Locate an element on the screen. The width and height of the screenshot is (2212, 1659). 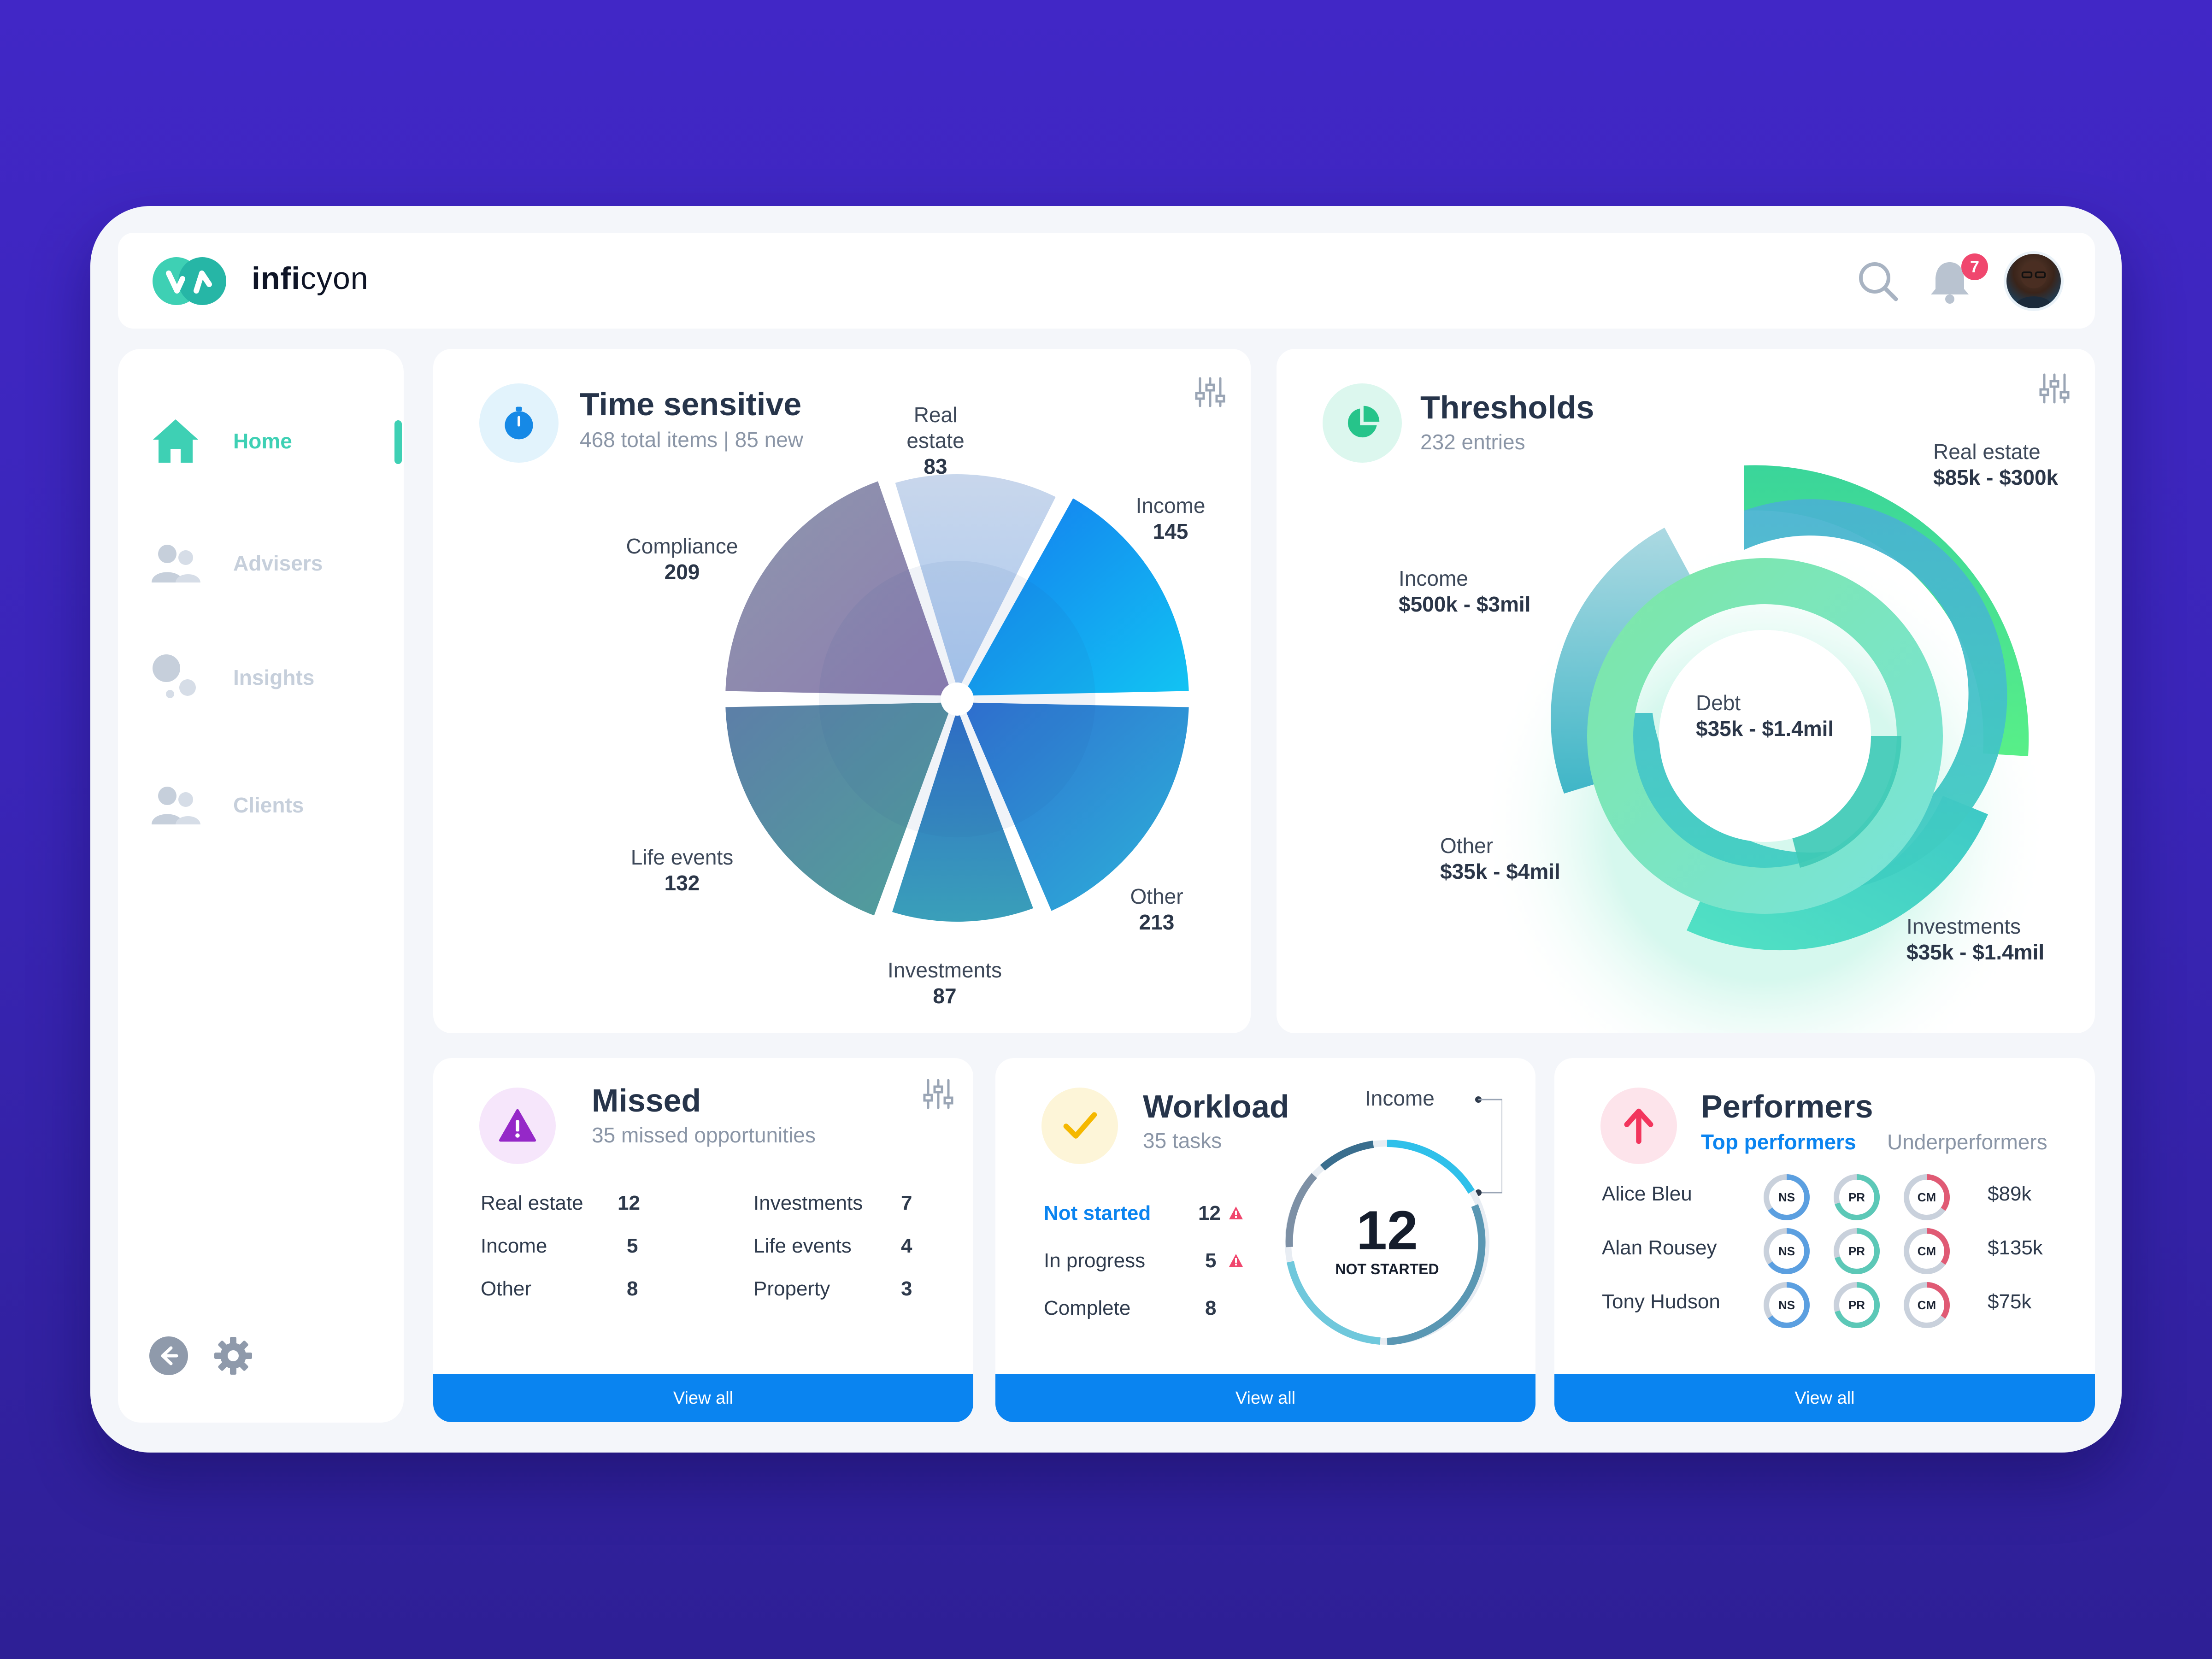
threshold-label-debt: Debt $35k - $1.4mil is located at coordinates (1765, 716).